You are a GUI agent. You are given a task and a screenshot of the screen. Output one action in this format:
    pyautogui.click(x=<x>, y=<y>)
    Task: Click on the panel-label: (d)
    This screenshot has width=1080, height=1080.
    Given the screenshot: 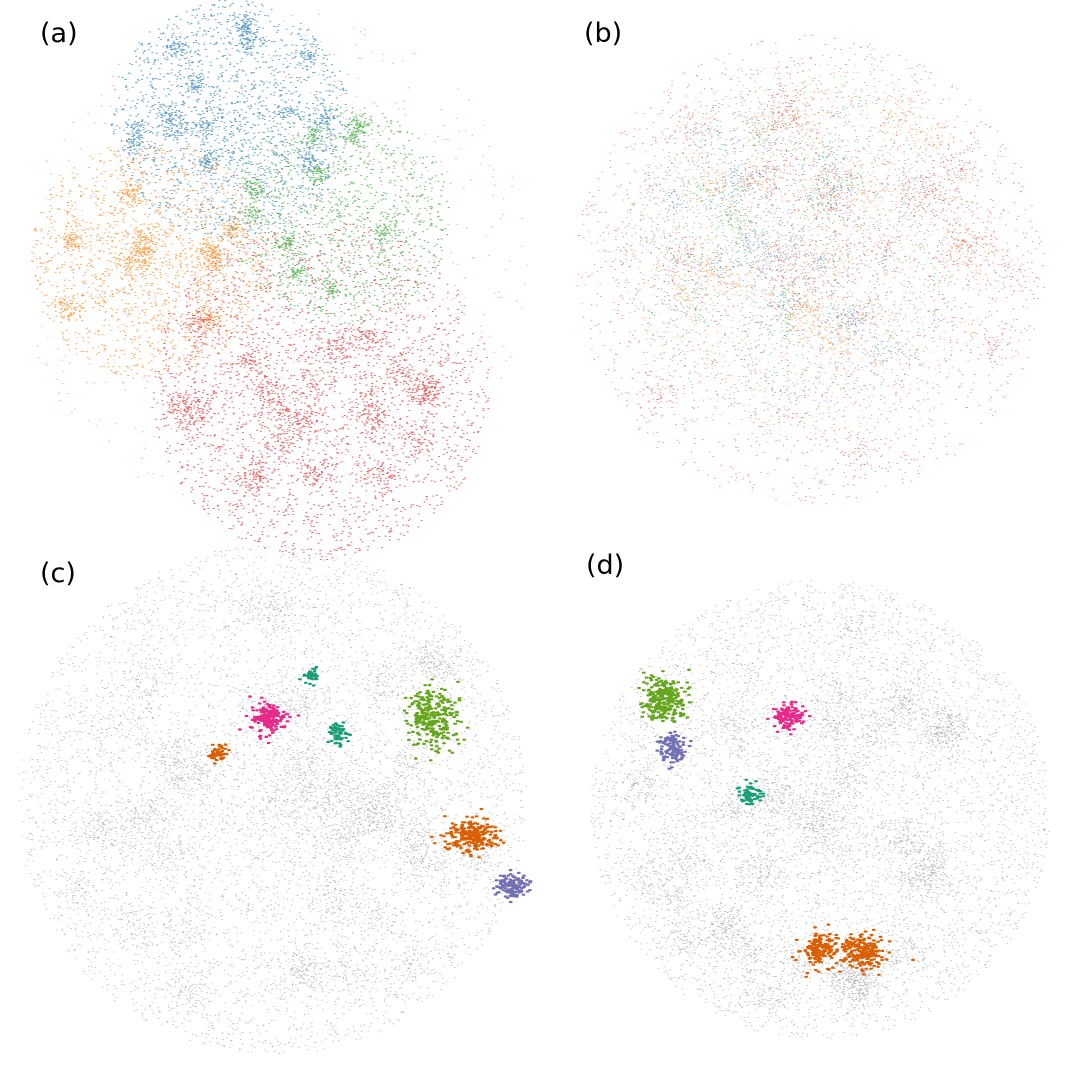 What is the action you would take?
    pyautogui.click(x=605, y=565)
    